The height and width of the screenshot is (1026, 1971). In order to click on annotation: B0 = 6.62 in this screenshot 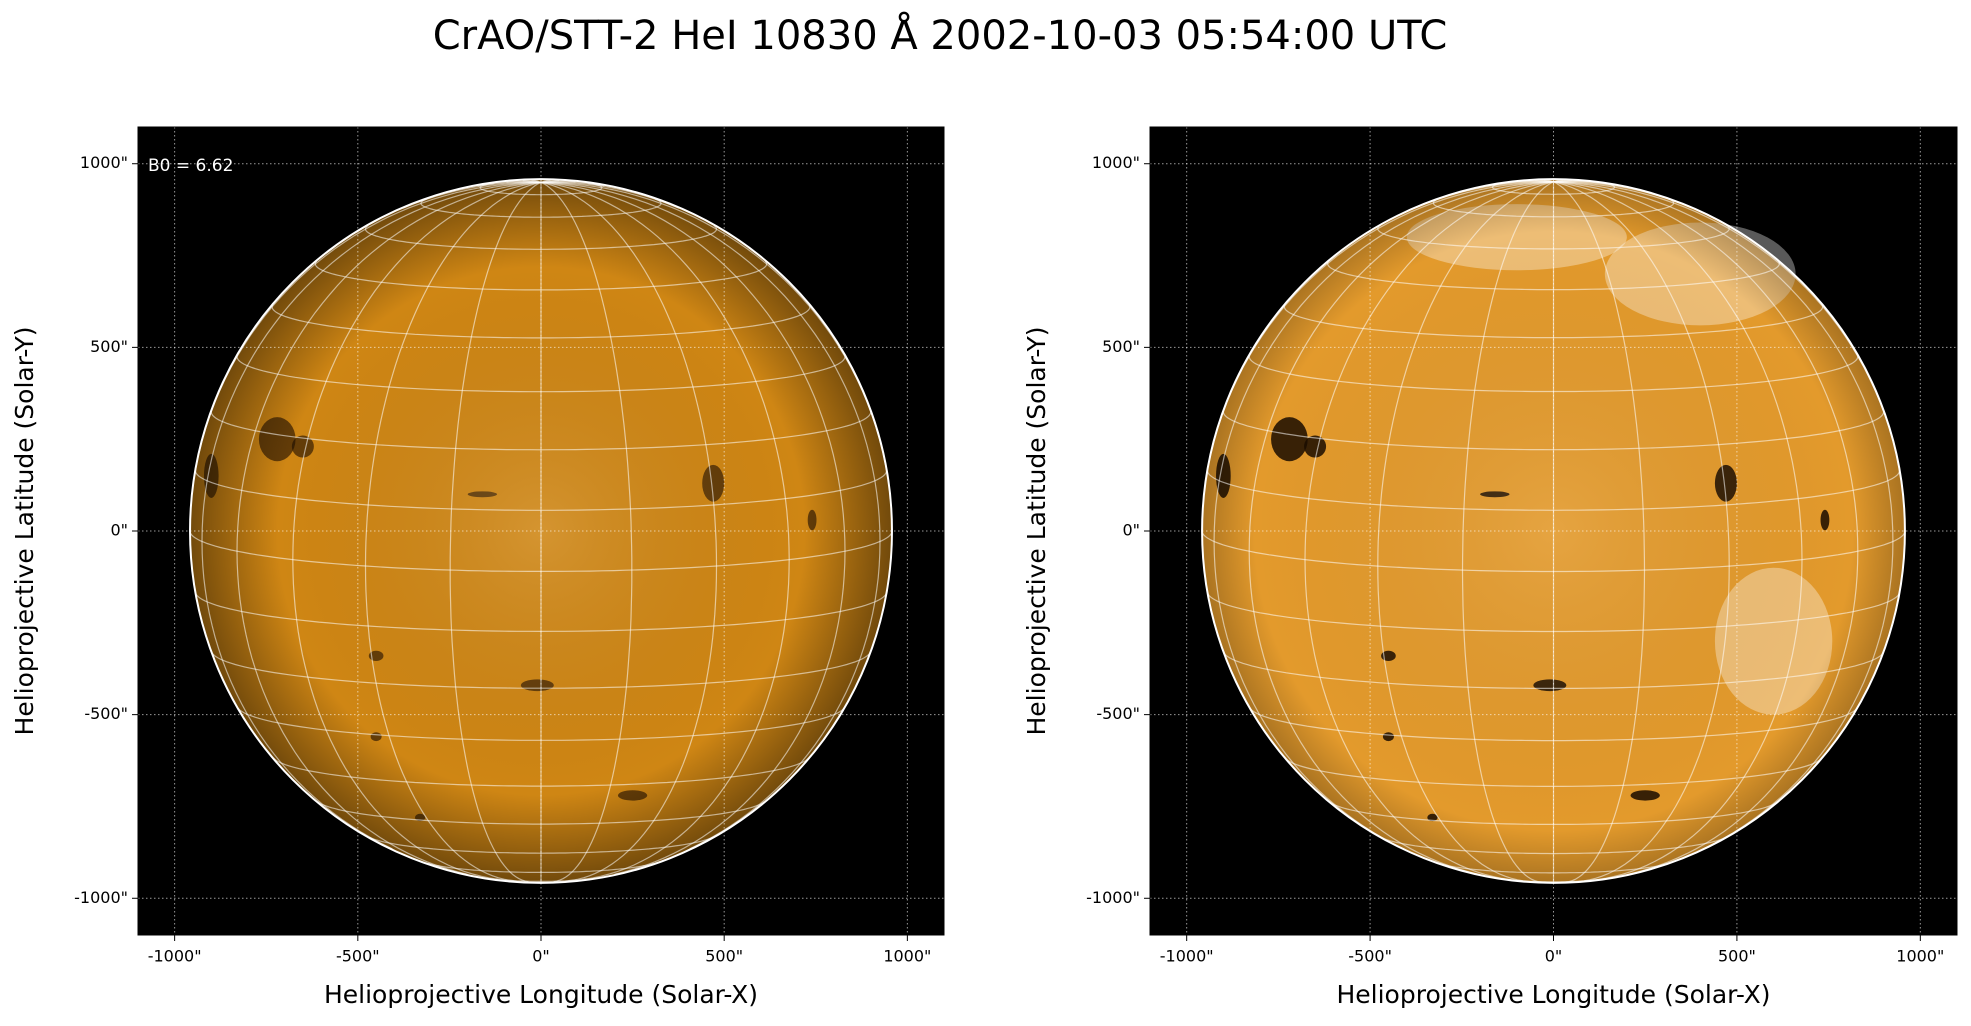, I will do `click(190, 166)`.